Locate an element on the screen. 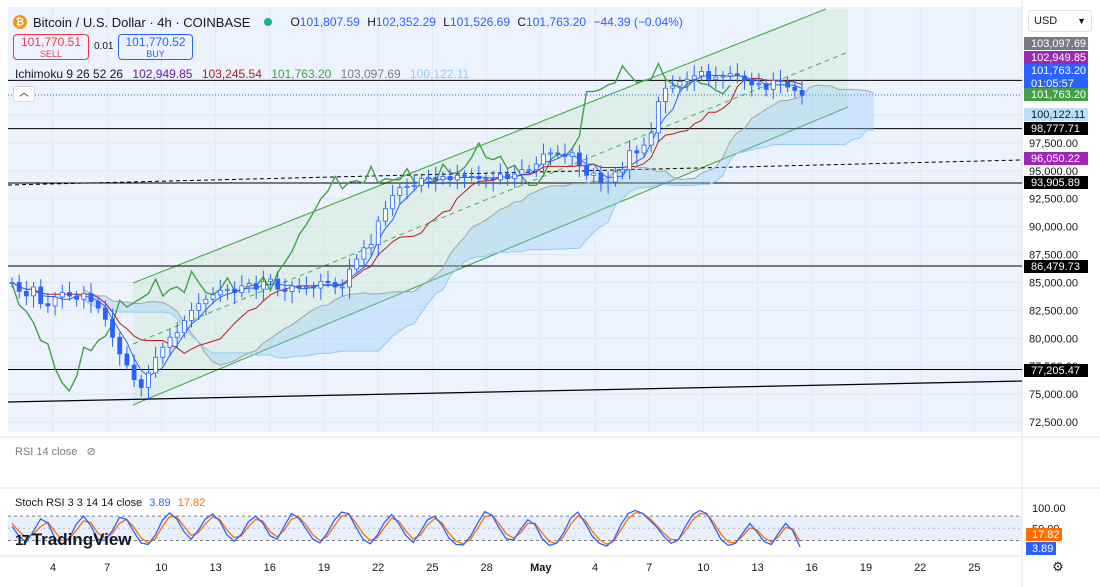 This screenshot has height=587, width=1100. stoch-legend: Stoch RSI 3 3 14 14 close 3.89 17.82 is located at coordinates (110, 503).